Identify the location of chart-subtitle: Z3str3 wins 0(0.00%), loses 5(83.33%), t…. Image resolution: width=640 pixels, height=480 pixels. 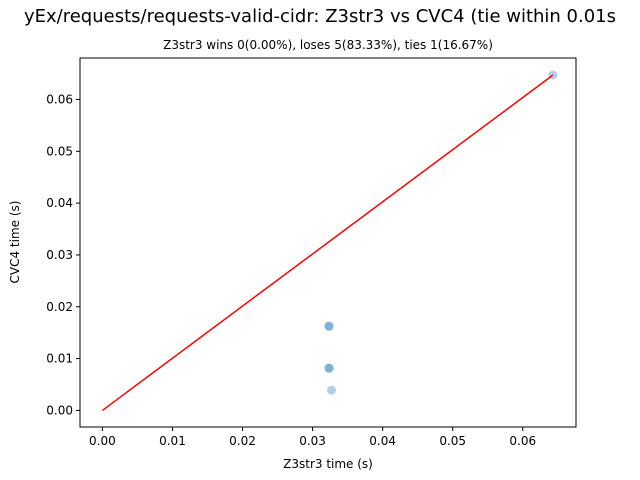
(328, 45).